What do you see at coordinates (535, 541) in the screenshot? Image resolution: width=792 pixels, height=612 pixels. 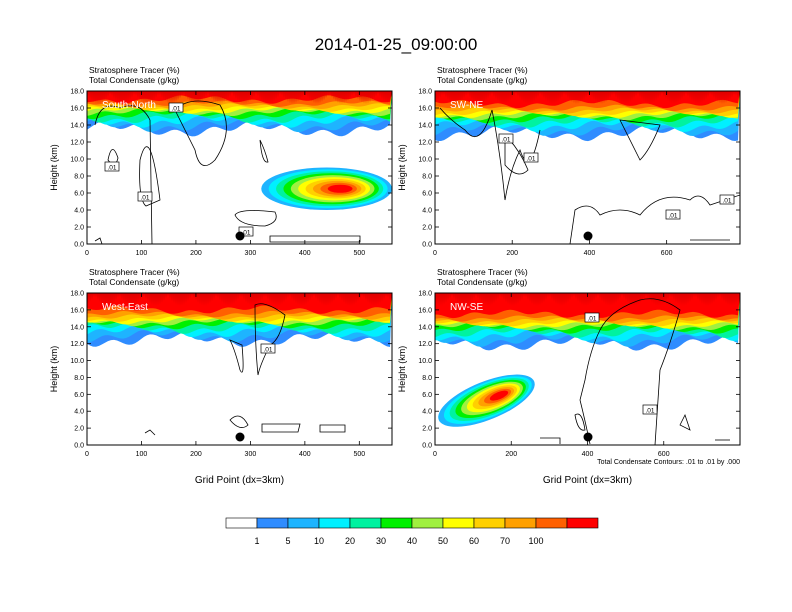 I see `colorbar-label: 100` at bounding box center [535, 541].